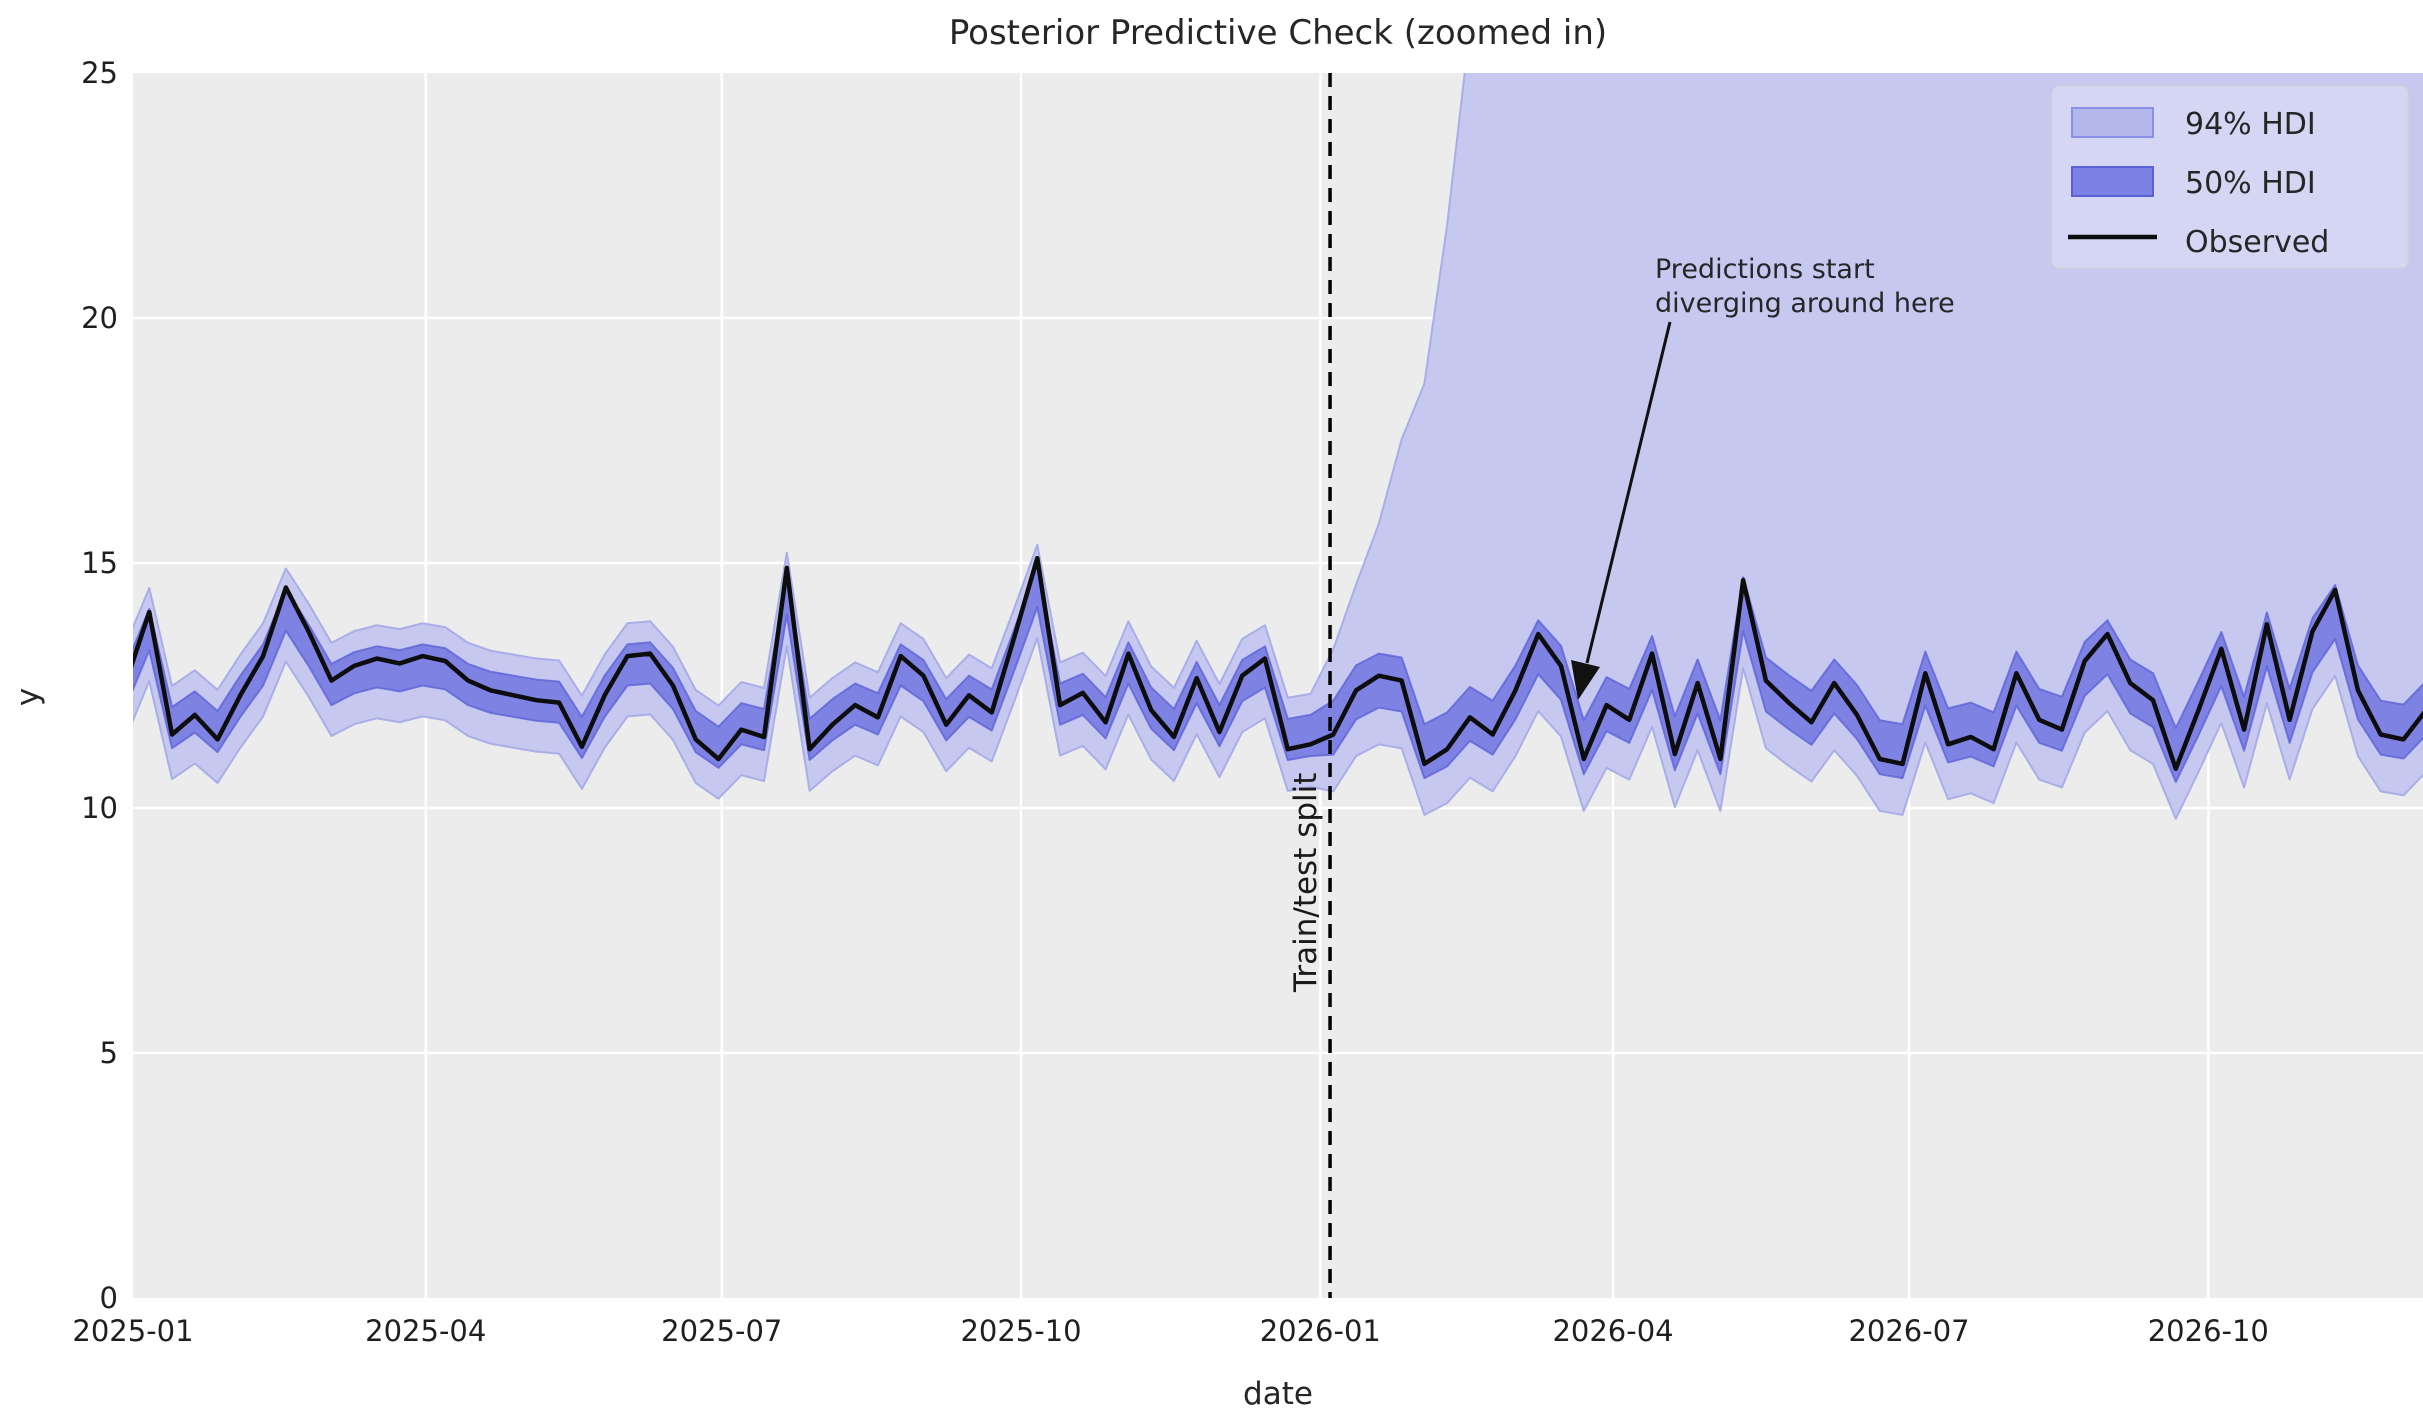 The height and width of the screenshot is (1423, 2423). Describe the element at coordinates (1320, 1331) in the screenshot. I see `x-tick-label: 2026-01` at that location.